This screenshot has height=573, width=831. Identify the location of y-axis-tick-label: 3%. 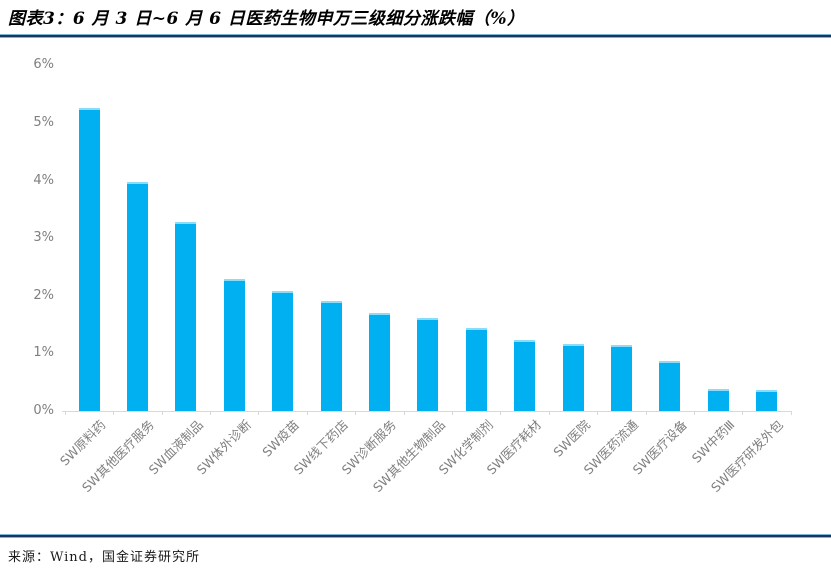
(43, 238).